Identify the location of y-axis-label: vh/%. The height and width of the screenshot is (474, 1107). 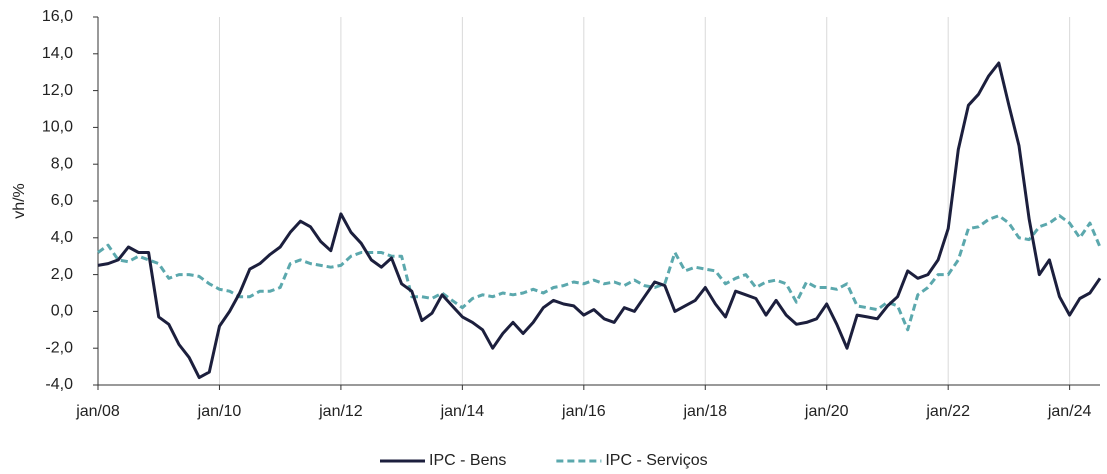
(19, 201).